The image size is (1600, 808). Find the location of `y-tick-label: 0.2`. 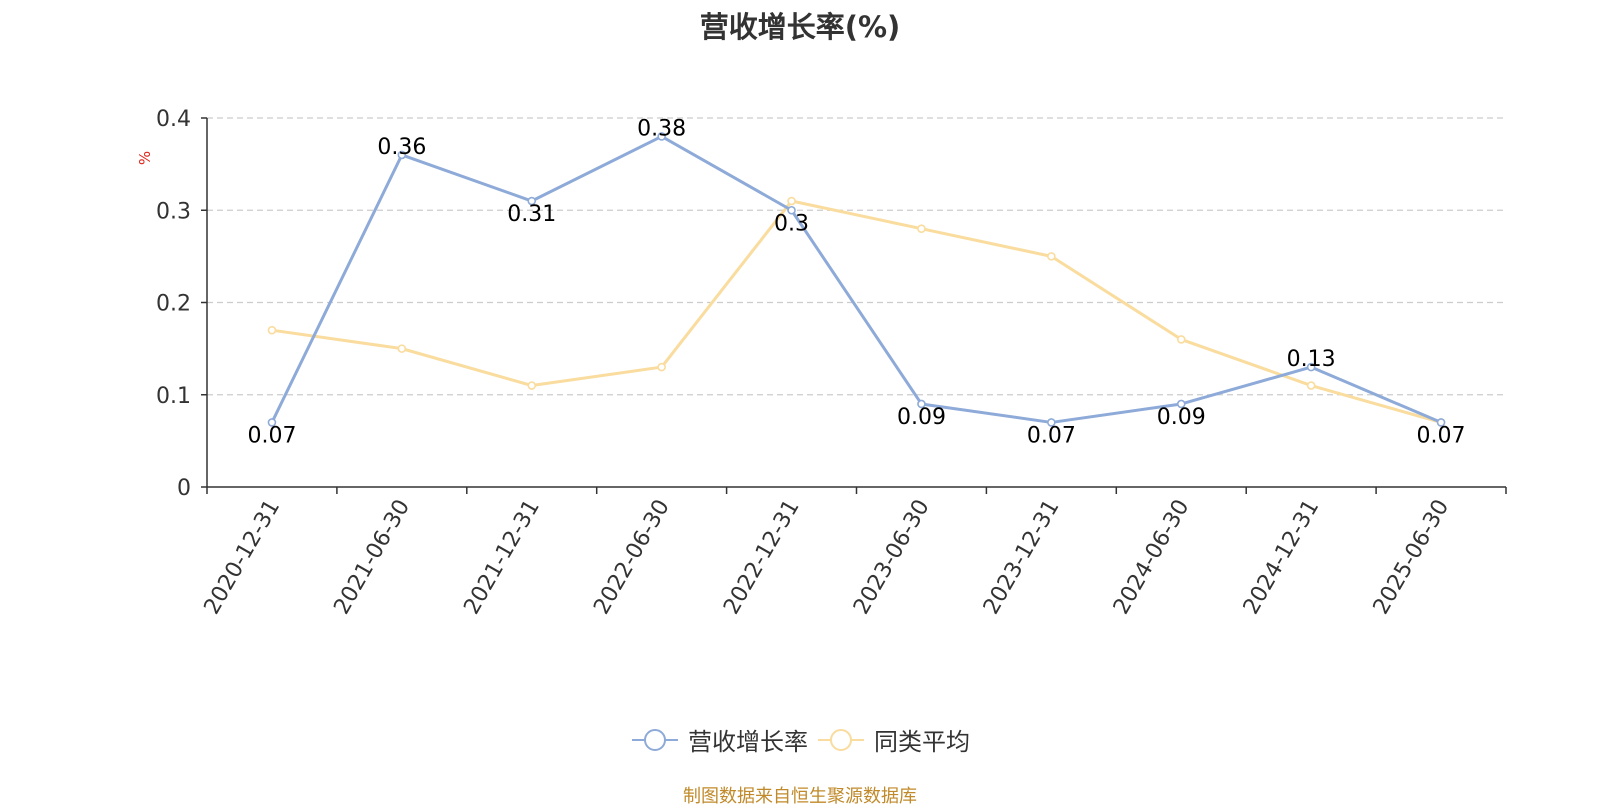

y-tick-label: 0.2 is located at coordinates (173, 304).